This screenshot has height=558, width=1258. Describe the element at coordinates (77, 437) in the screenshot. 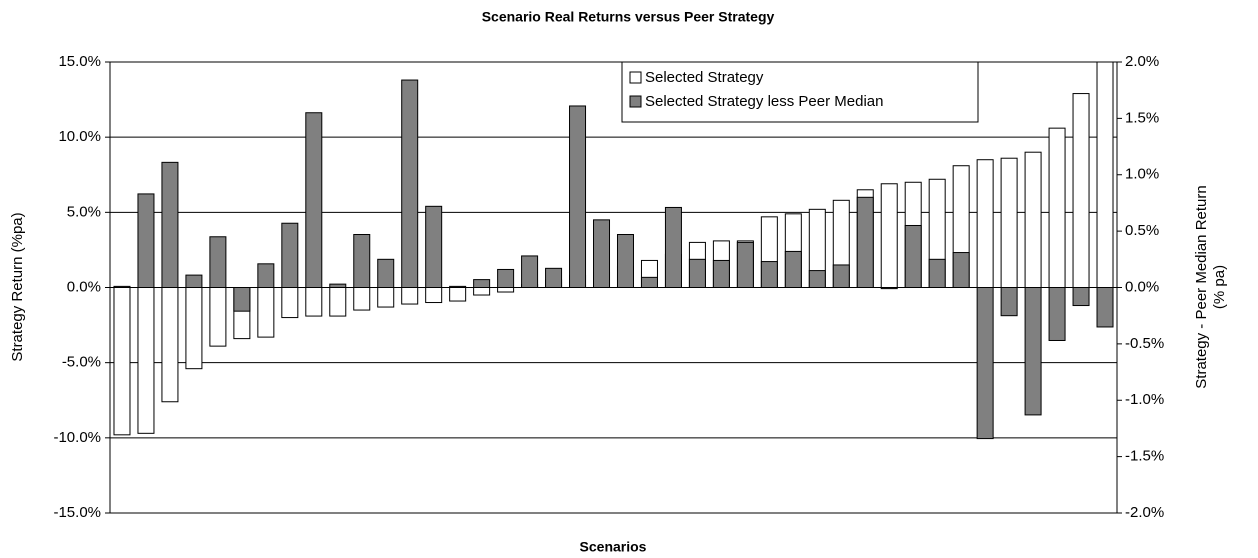

I see `y-tick-label: -10.0%` at that location.